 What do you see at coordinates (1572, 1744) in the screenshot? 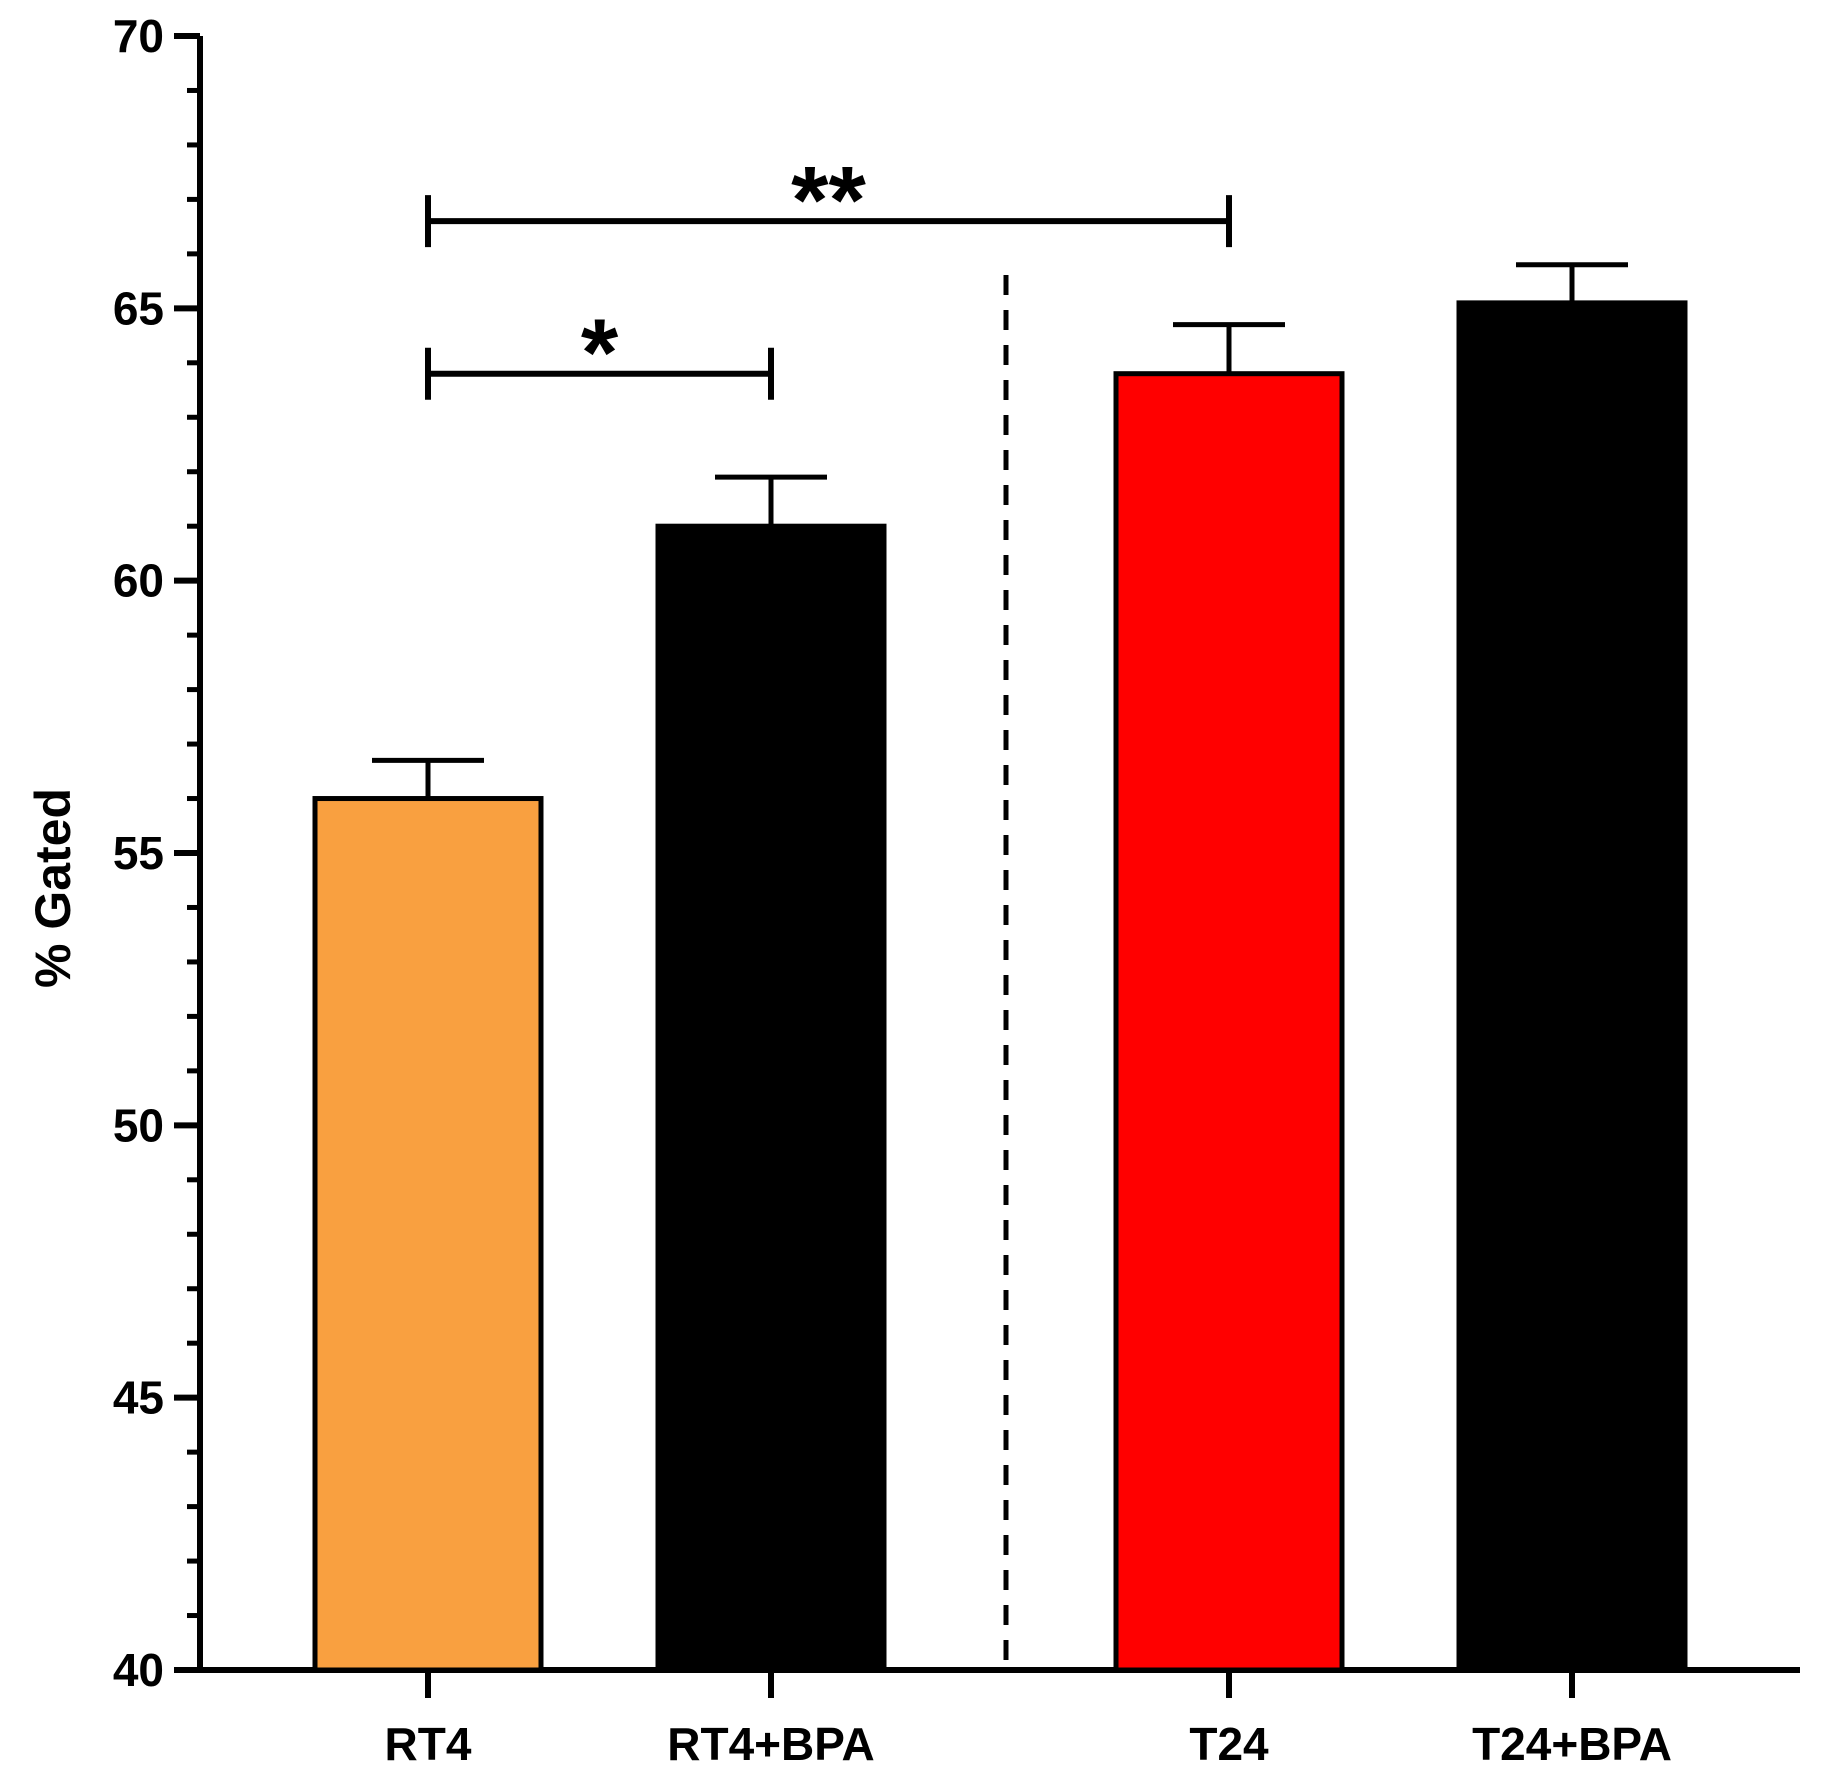
I see `x-tick-label: T24+BPA` at bounding box center [1572, 1744].